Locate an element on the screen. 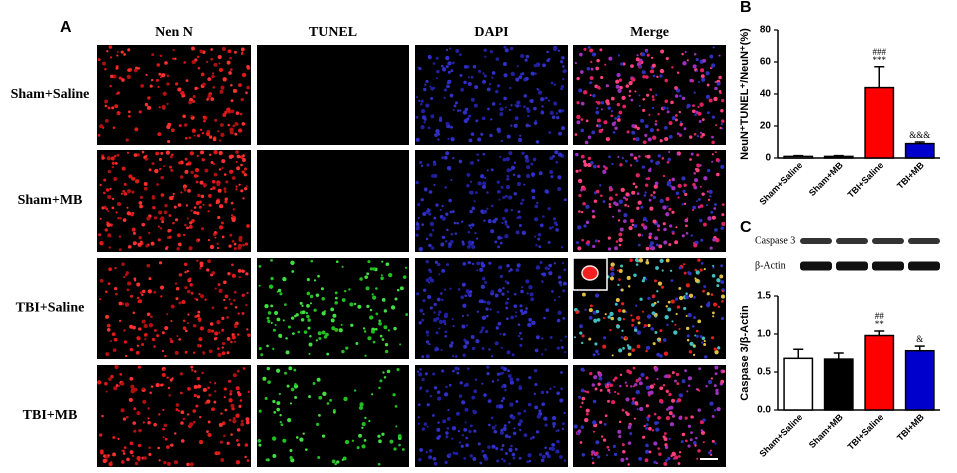  column-header: TUNEL is located at coordinates (333, 32).